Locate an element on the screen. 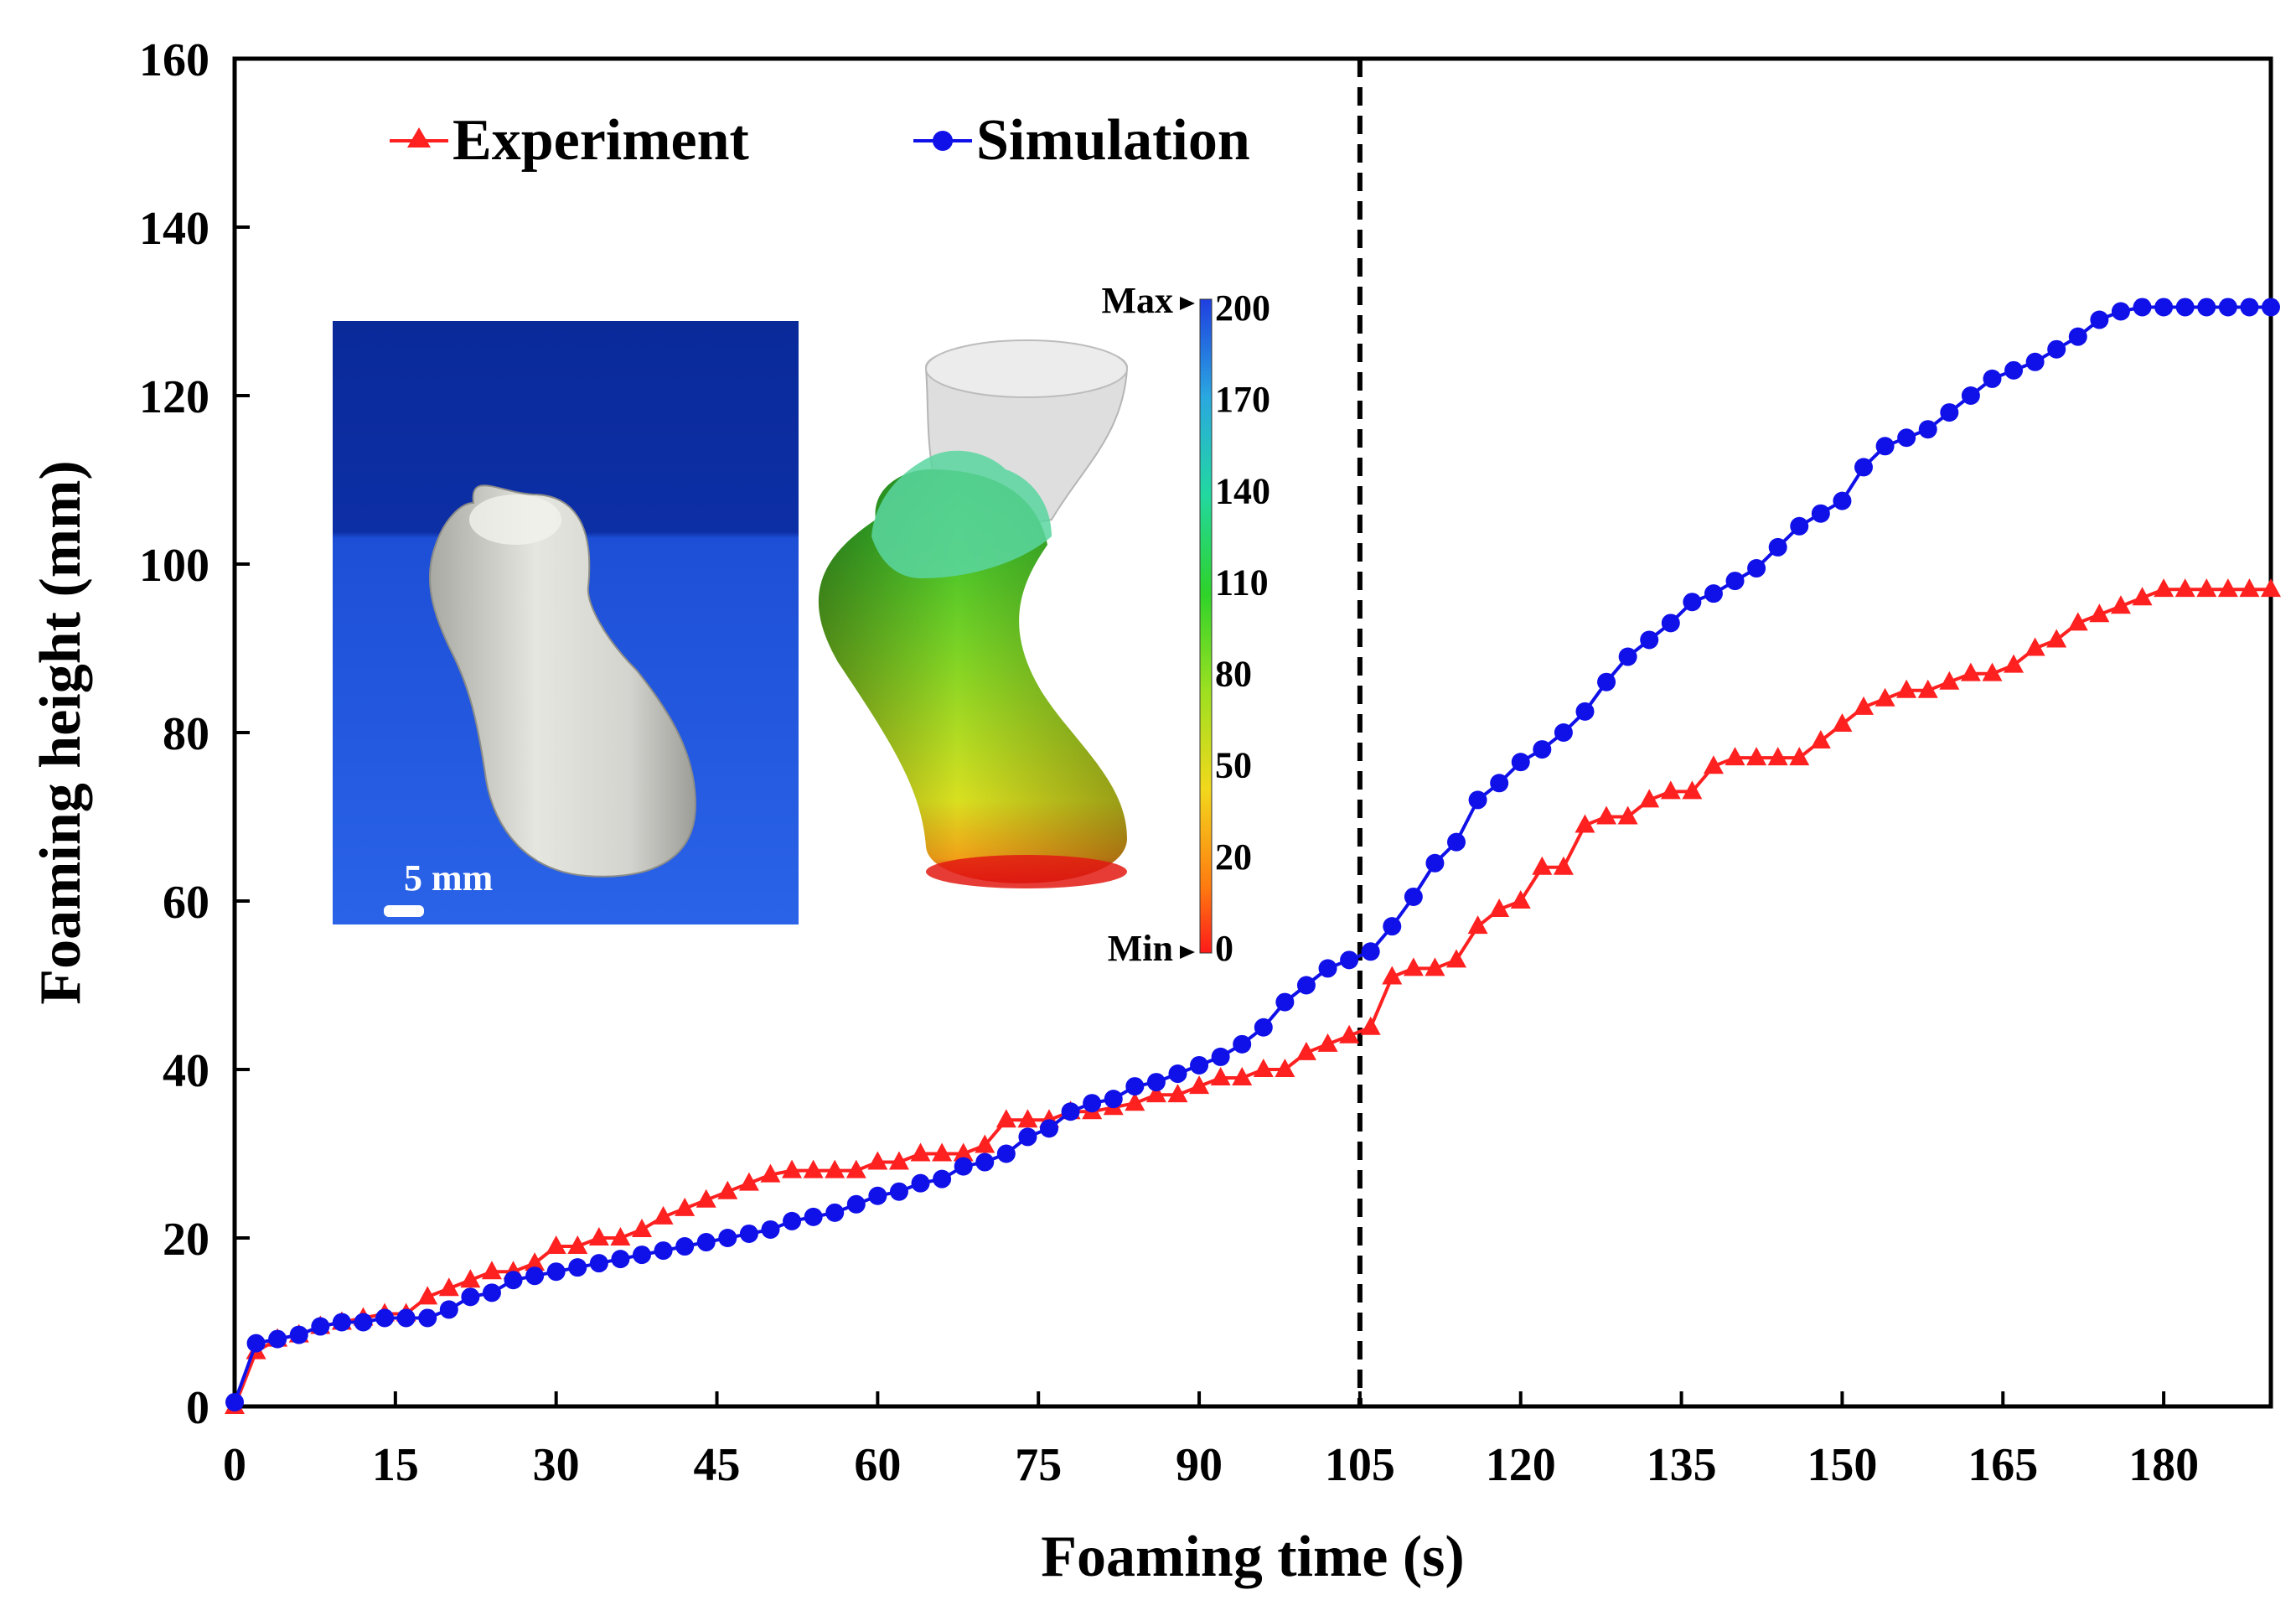 Image resolution: width=2296 pixels, height=1621 pixels. inset-photo: 5 mm is located at coordinates (566, 622).